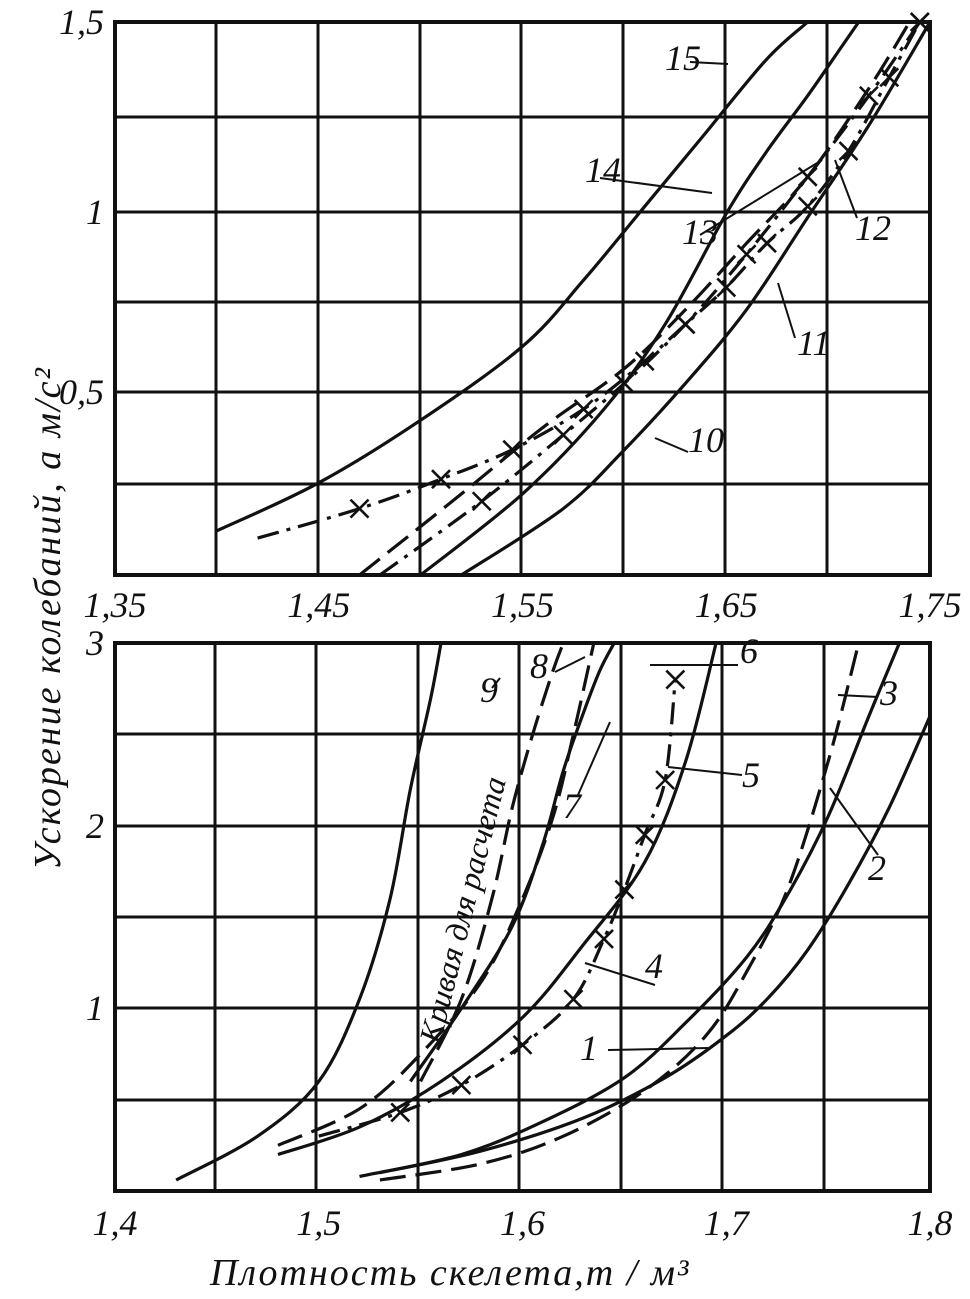 The width and height of the screenshot is (970, 1299). I want to click on y-tick-label: 0,5, so click(81, 392).